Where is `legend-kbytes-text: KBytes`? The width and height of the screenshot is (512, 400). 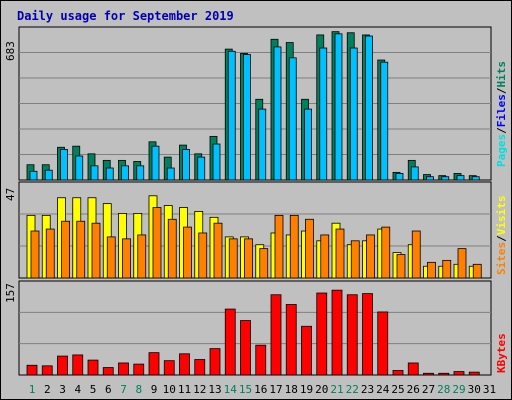 legend-kbytes-text: KBytes is located at coordinates (501, 353).